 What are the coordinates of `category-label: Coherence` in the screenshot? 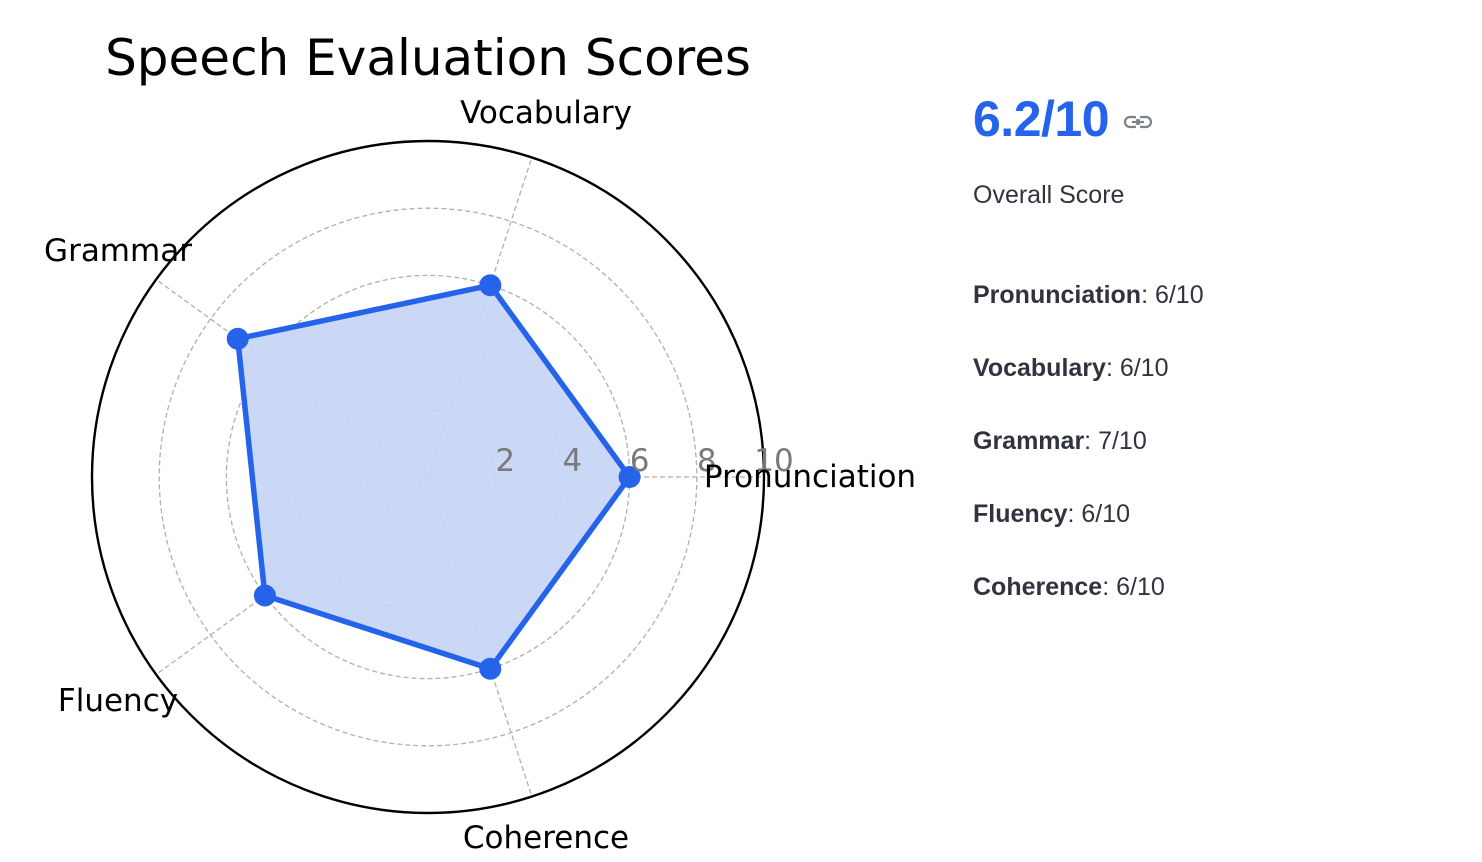 It's located at (546, 838).